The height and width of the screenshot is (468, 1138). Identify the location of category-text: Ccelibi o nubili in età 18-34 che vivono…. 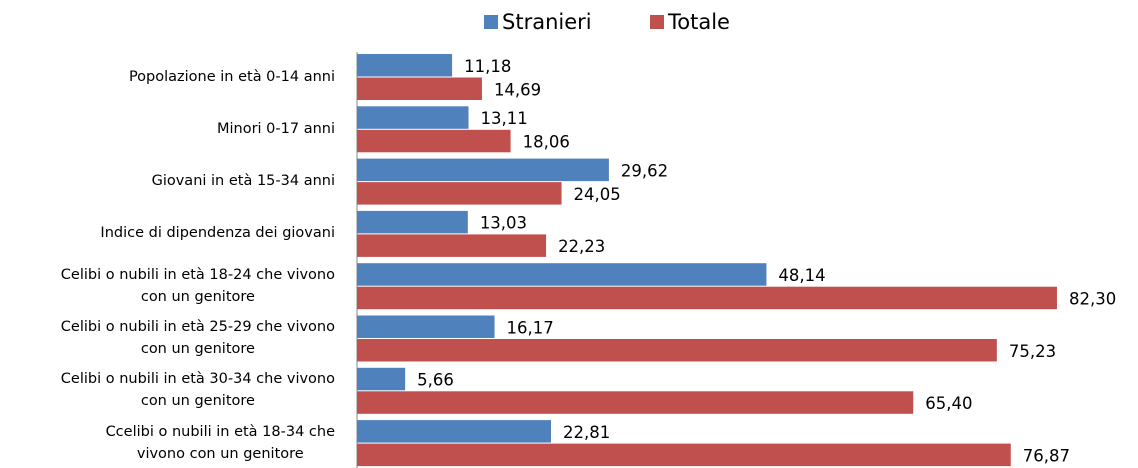
(220, 442).